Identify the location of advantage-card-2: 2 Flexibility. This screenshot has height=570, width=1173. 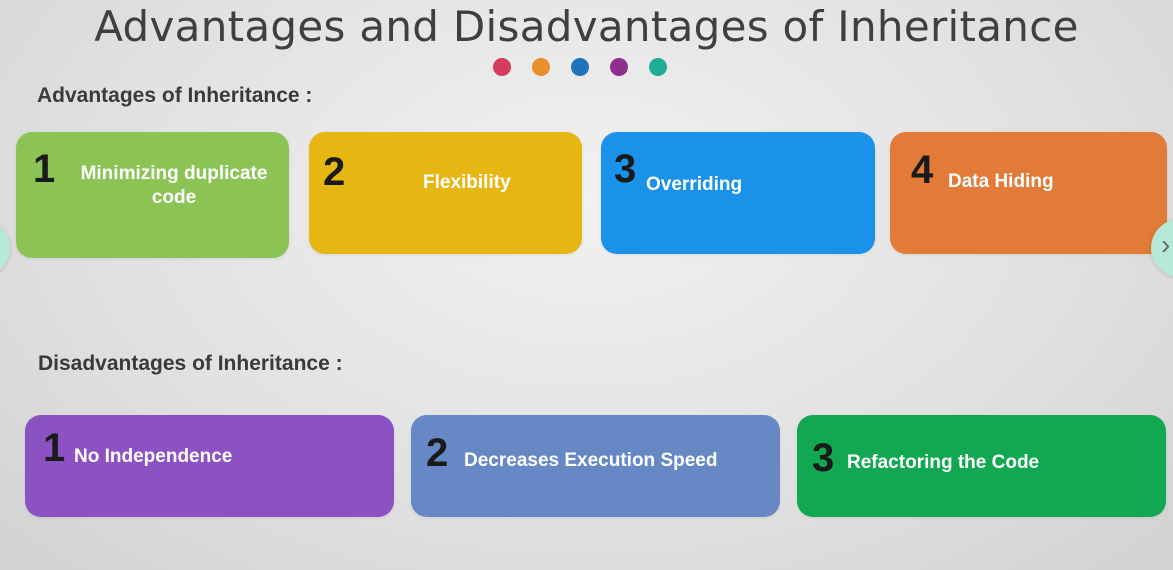
(445, 193).